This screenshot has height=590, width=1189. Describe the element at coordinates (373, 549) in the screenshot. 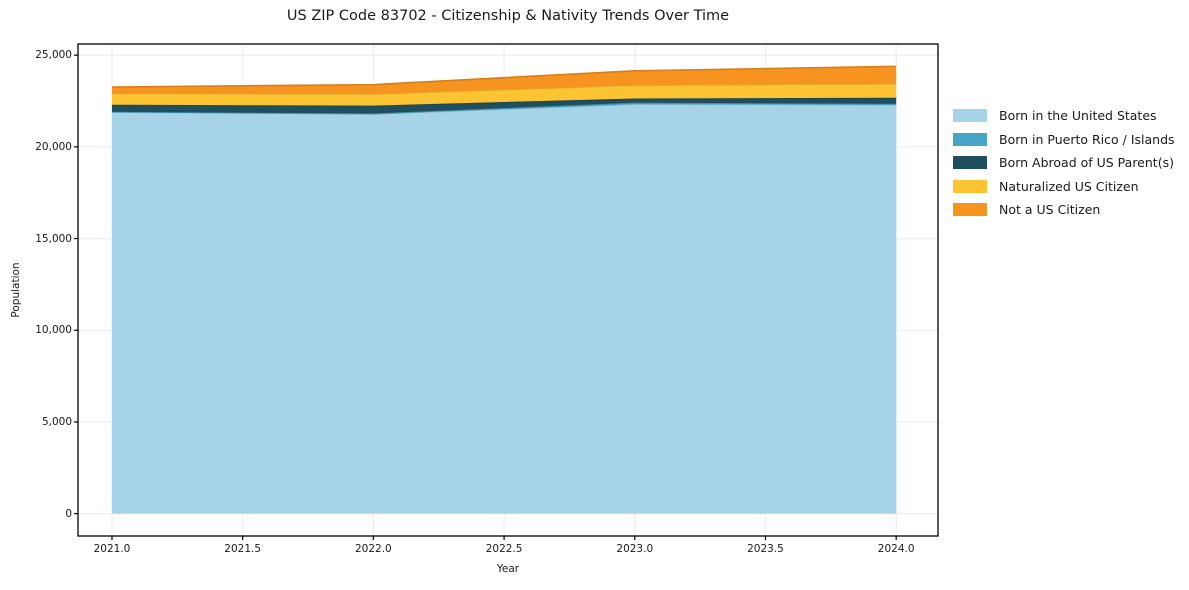

I see `x-tick-label: 2022.0` at that location.